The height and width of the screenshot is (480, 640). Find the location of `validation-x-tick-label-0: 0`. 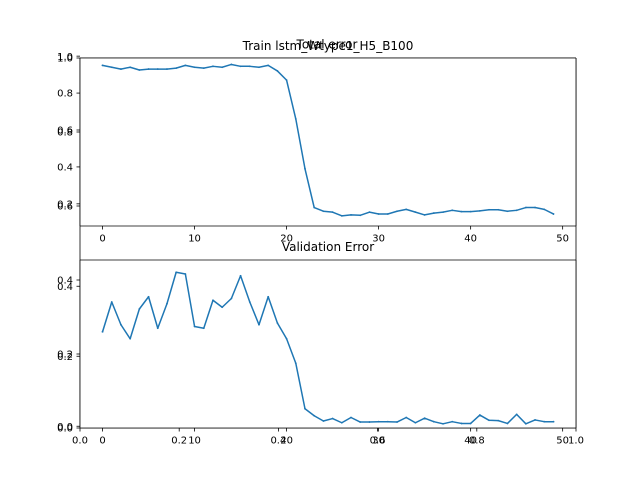

validation-x-tick-label-0: 0 is located at coordinates (102, 441).